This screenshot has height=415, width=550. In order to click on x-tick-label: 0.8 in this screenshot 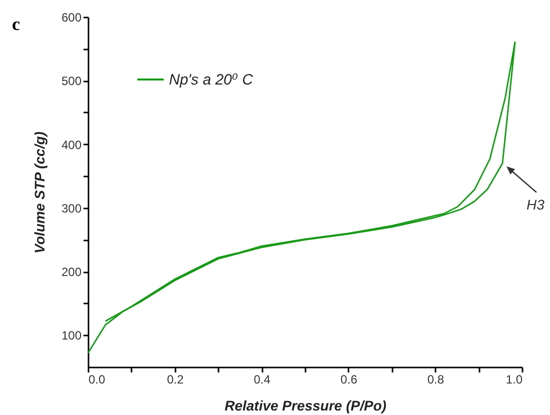, I will do `click(435, 379)`.